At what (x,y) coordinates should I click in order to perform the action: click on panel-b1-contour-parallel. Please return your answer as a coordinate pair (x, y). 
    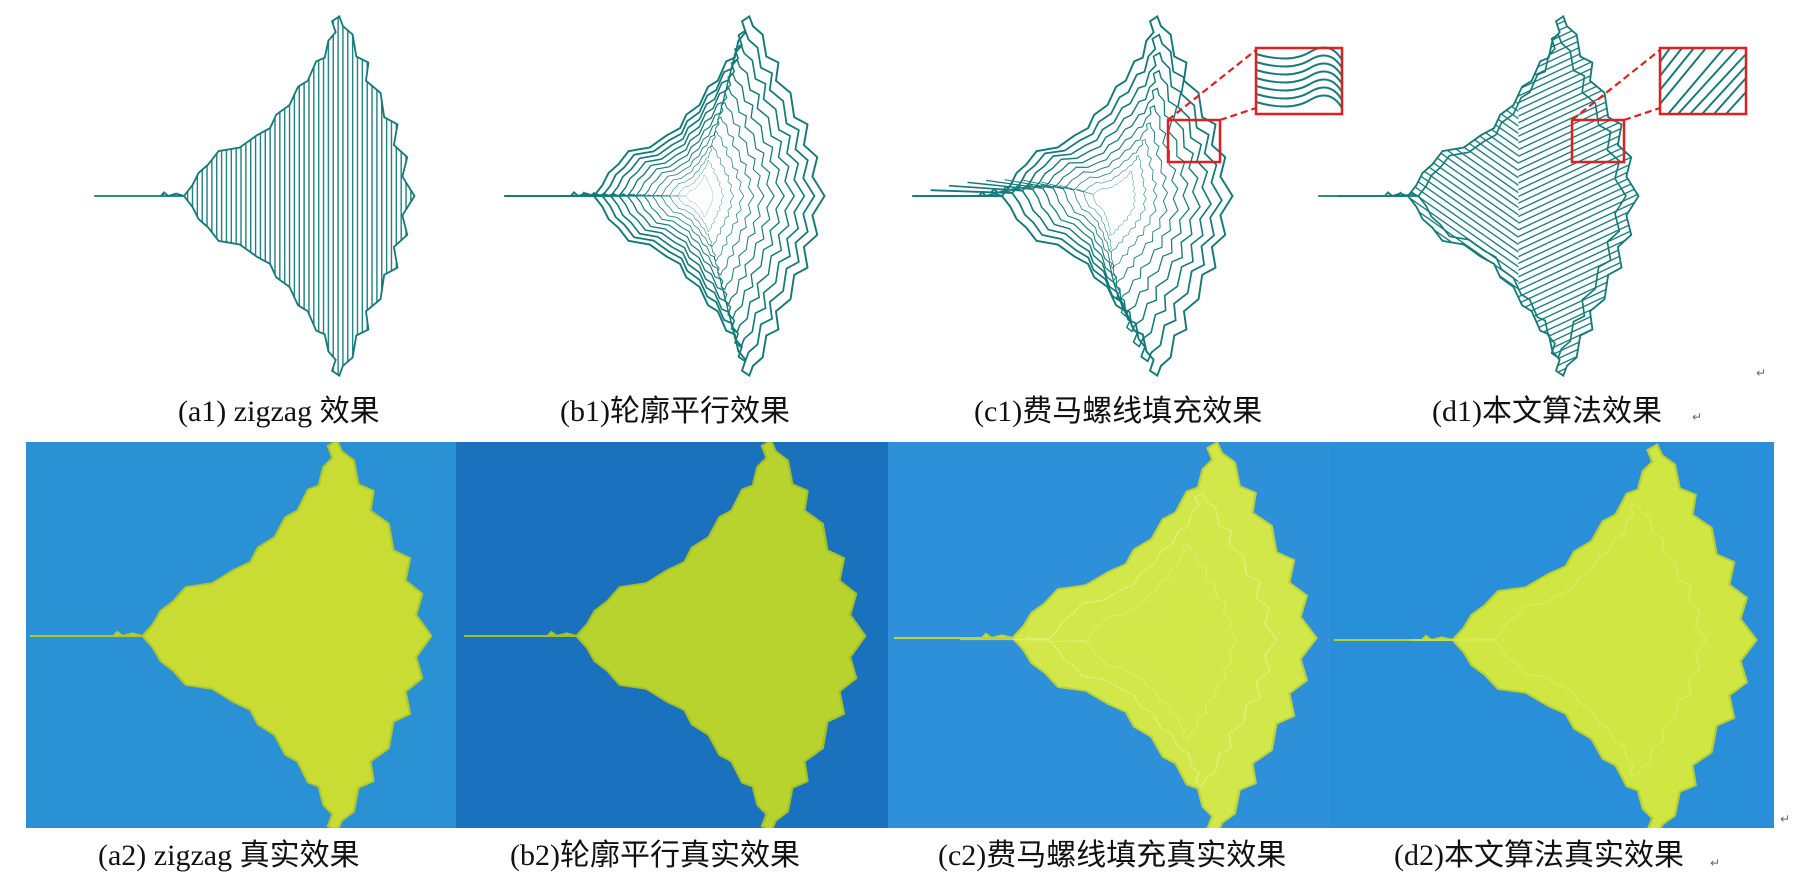
    Looking at the image, I should click on (668, 196).